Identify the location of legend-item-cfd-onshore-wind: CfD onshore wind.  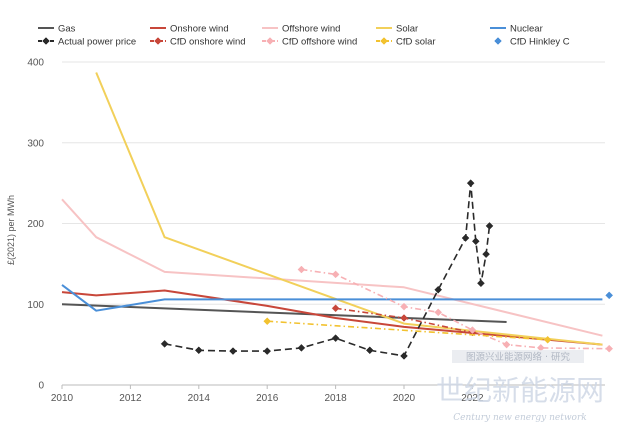
(198, 42).